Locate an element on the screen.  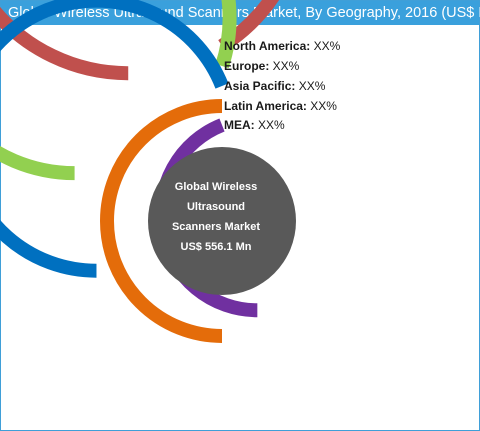
ring-latin-america is located at coordinates (161, 221).